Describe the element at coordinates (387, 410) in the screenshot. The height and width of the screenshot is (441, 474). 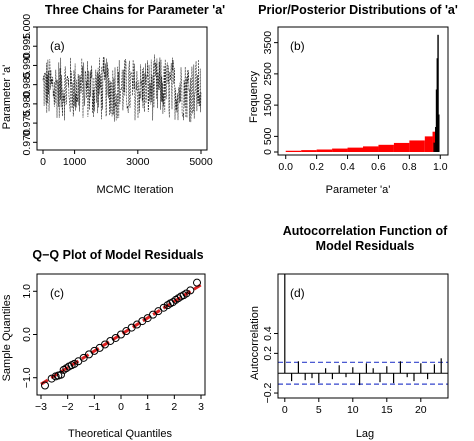
I see `panel-d-xtick-label-3: 15` at that location.